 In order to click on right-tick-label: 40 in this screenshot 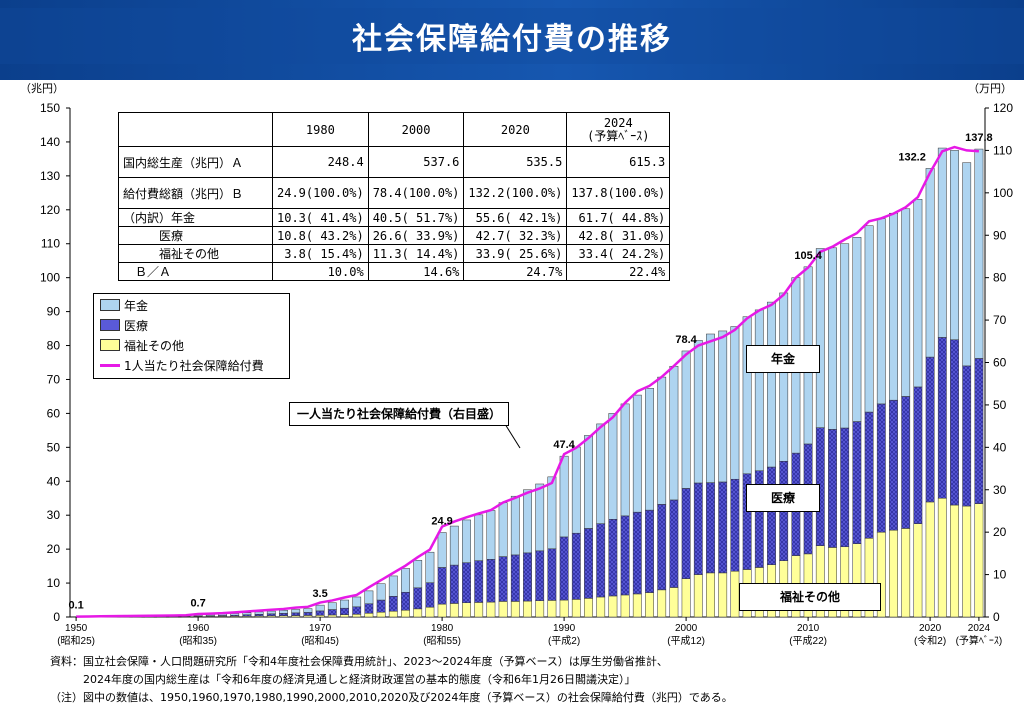, I will do `click(1000, 447)`.